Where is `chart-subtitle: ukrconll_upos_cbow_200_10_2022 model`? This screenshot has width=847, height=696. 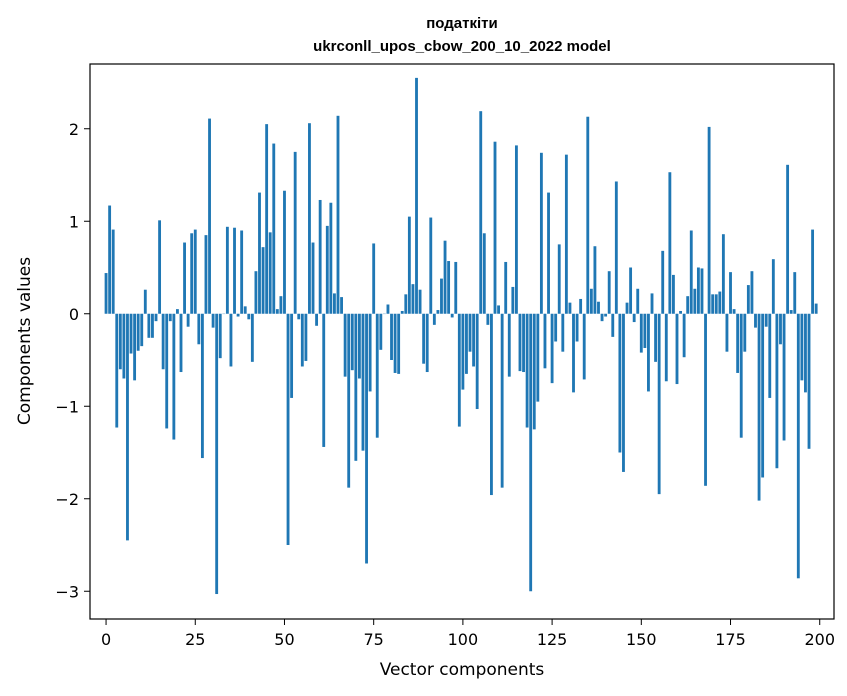 chart-subtitle: ukrconll_upos_cbow_200_10_2022 model is located at coordinates (462, 46).